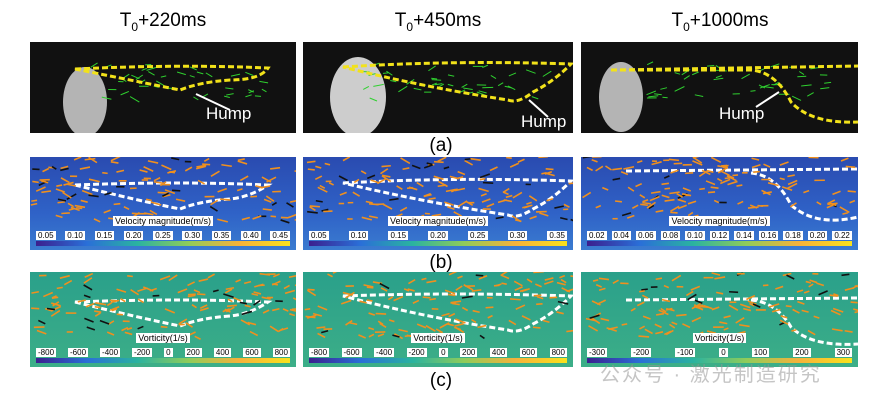  I want to click on photo-450ms: Hump, so click(438, 87).